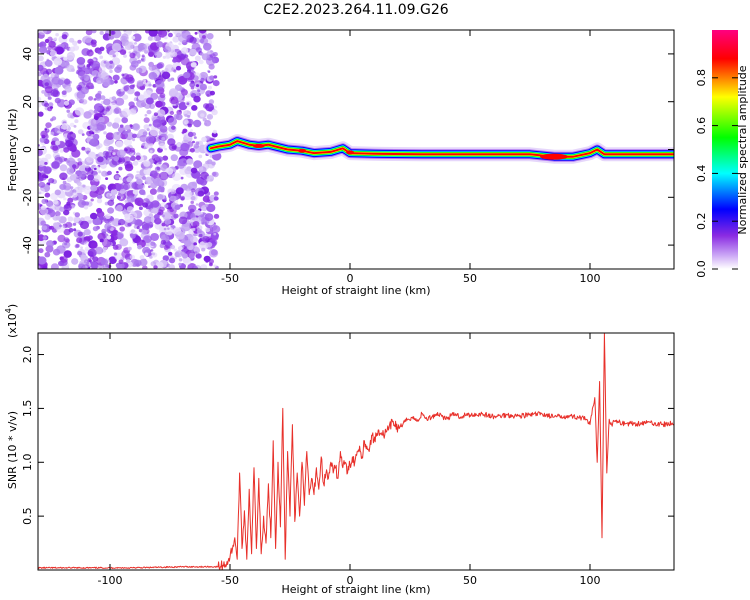  What do you see at coordinates (701, 126) in the screenshot?
I see `colorbar-tick-label: 0.6` at bounding box center [701, 126].